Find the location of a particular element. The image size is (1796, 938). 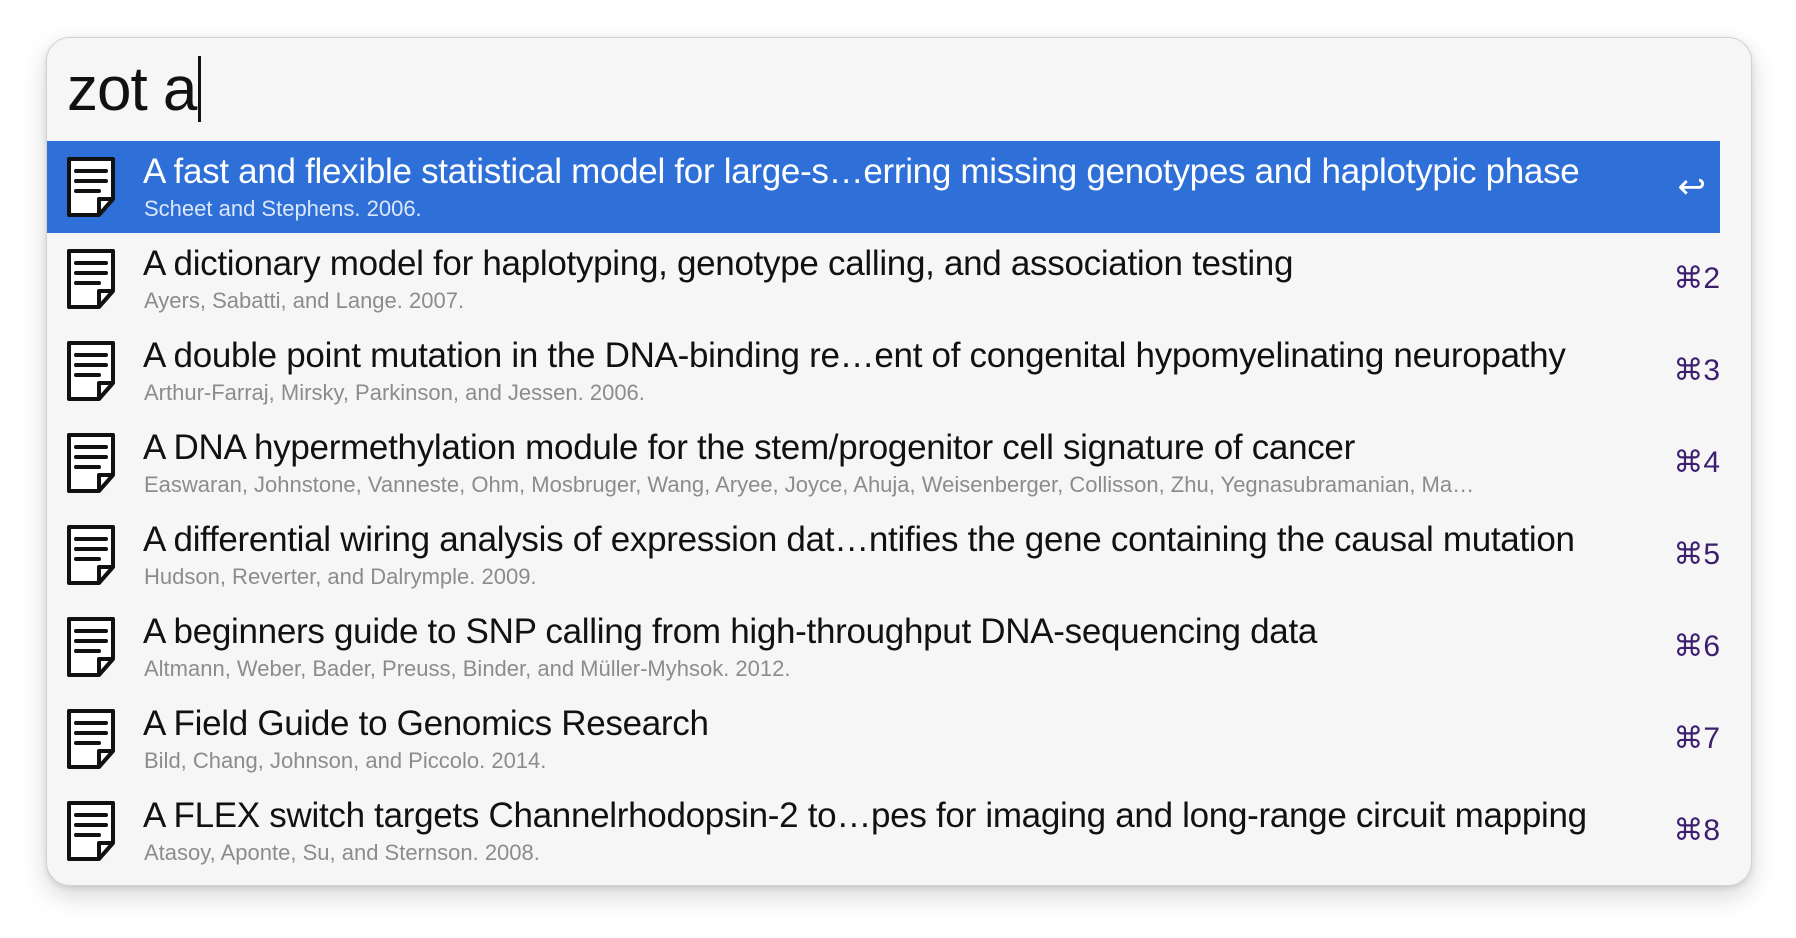

shortcut-label: ⌘7 is located at coordinates (1696, 738).